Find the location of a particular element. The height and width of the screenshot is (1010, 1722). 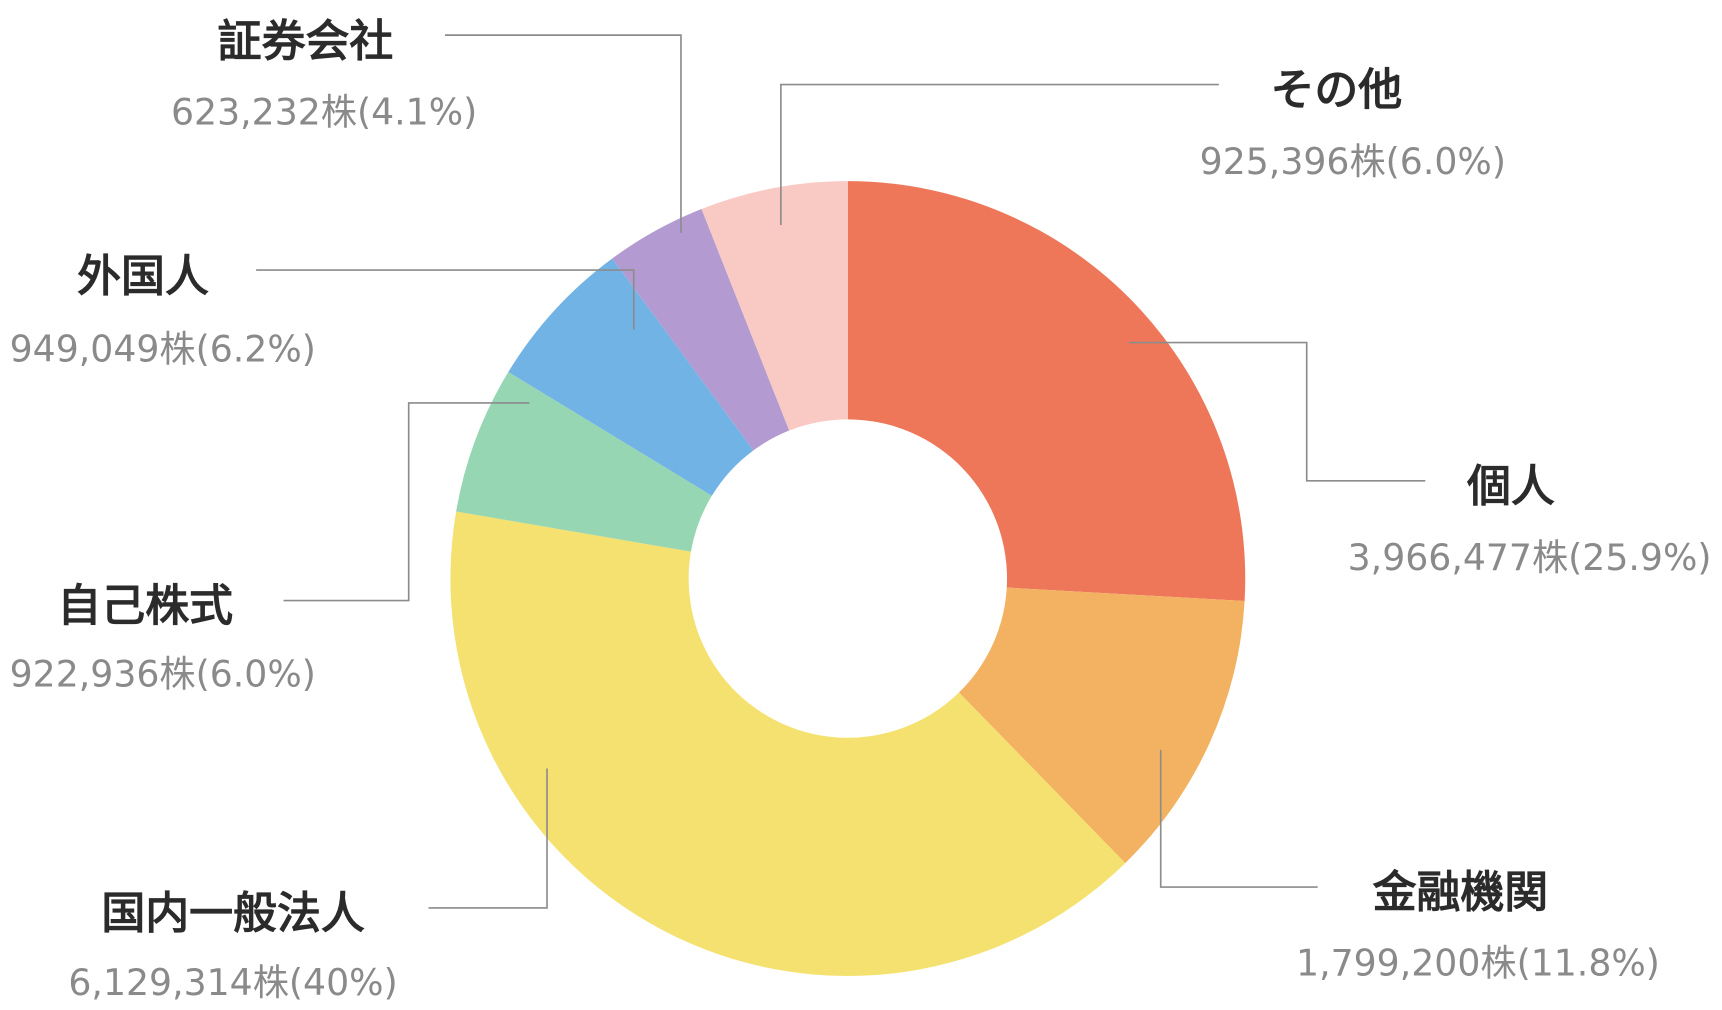

label-sonota: その他 is located at coordinates (1336, 90).